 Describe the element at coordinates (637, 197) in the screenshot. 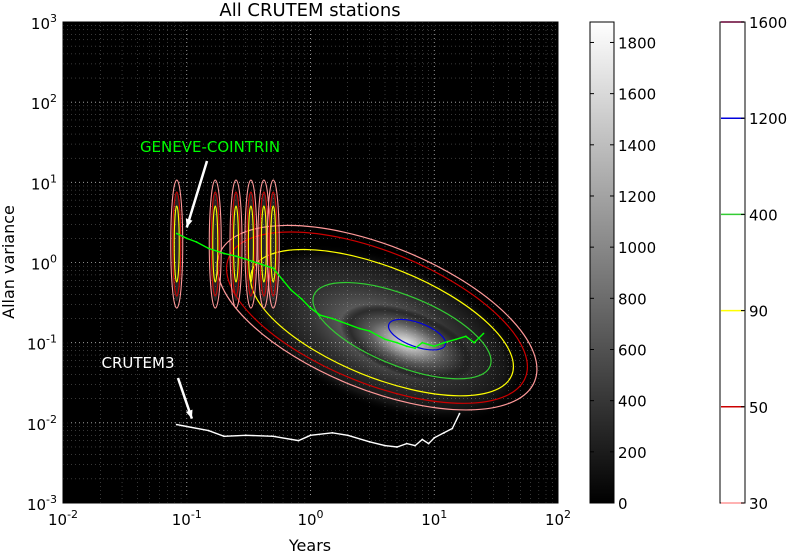

I see `density-colorbar-label: 1200` at that location.